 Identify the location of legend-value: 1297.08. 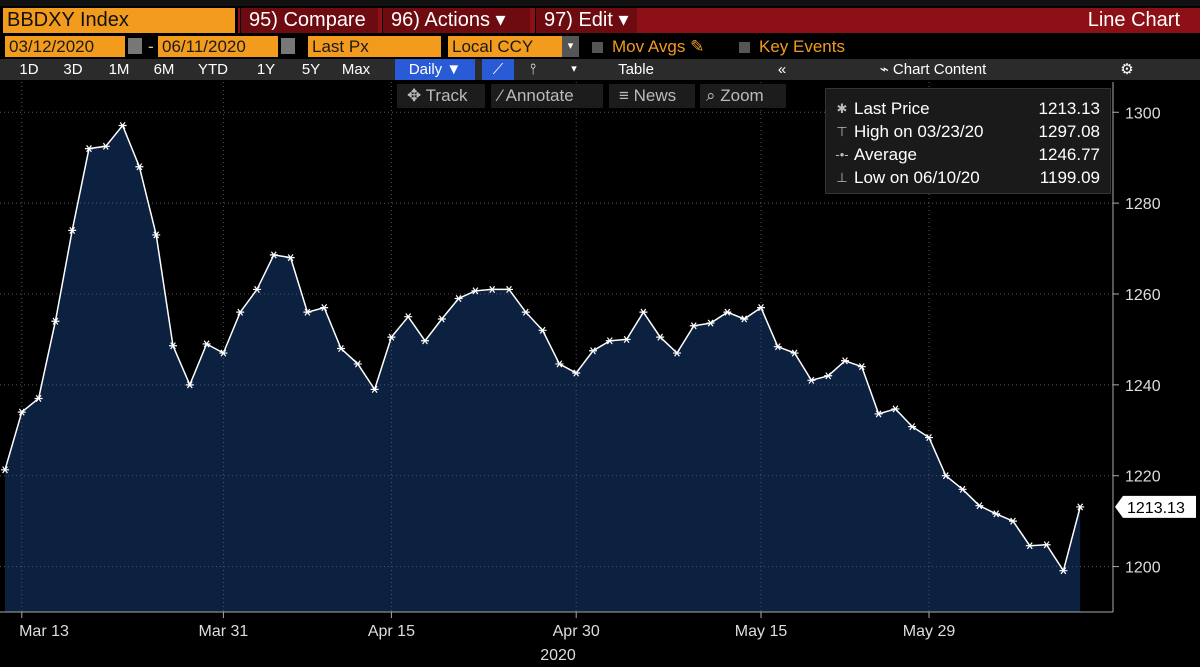
(1069, 131).